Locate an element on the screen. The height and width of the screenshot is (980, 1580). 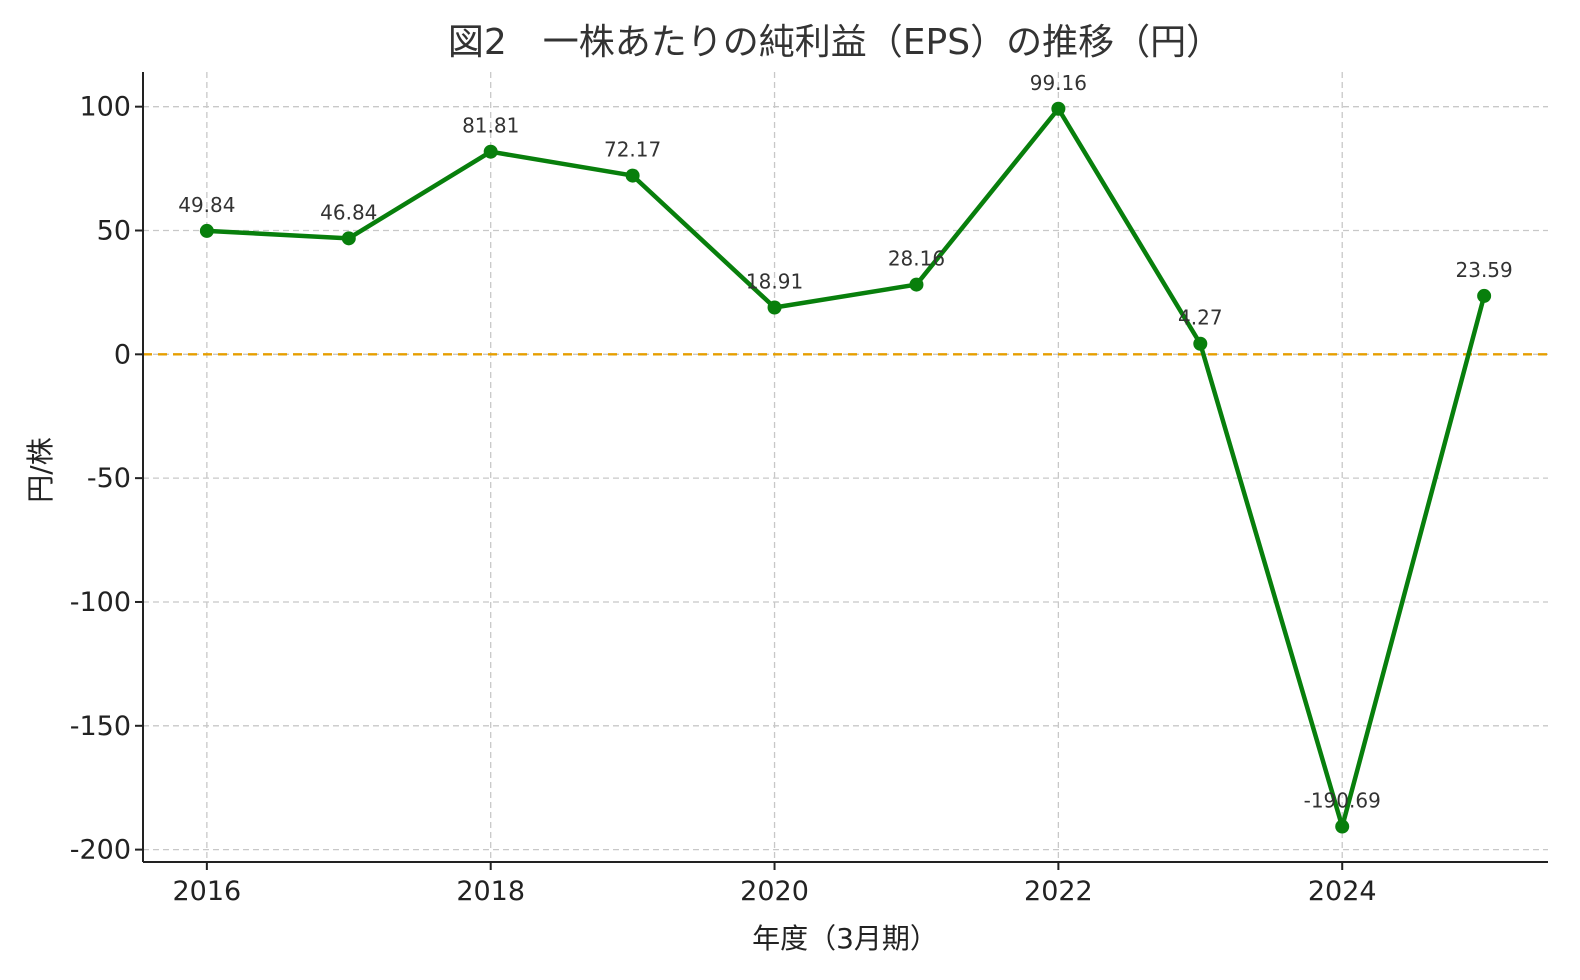
x-tick-label: 2022 is located at coordinates (1058, 891).